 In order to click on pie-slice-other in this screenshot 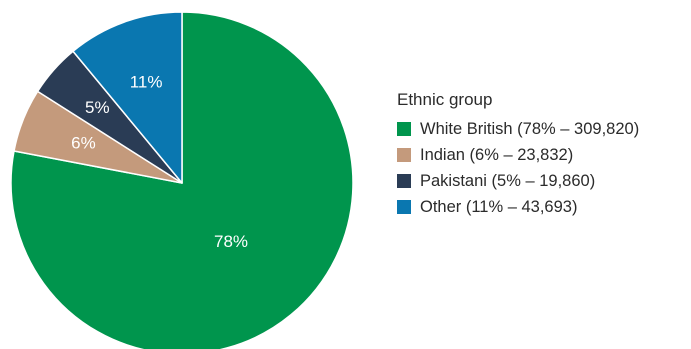, I will do `click(127, 97)`.